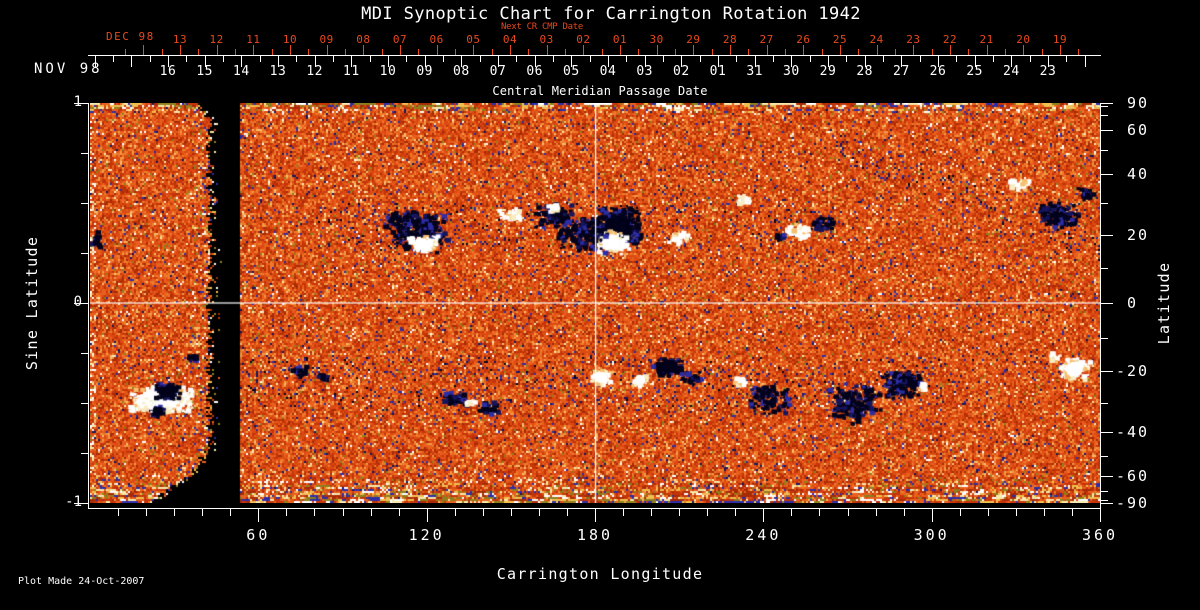 The height and width of the screenshot is (610, 1200). Describe the element at coordinates (644, 71) in the screenshot. I see `top-axis-white-day-label: 03` at that location.